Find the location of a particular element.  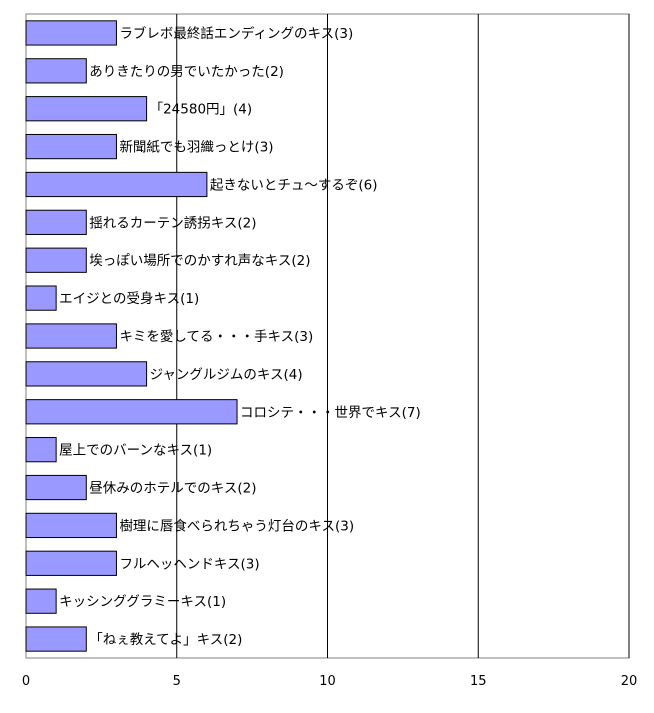

x-tick-label: 0 is located at coordinates (26, 681).